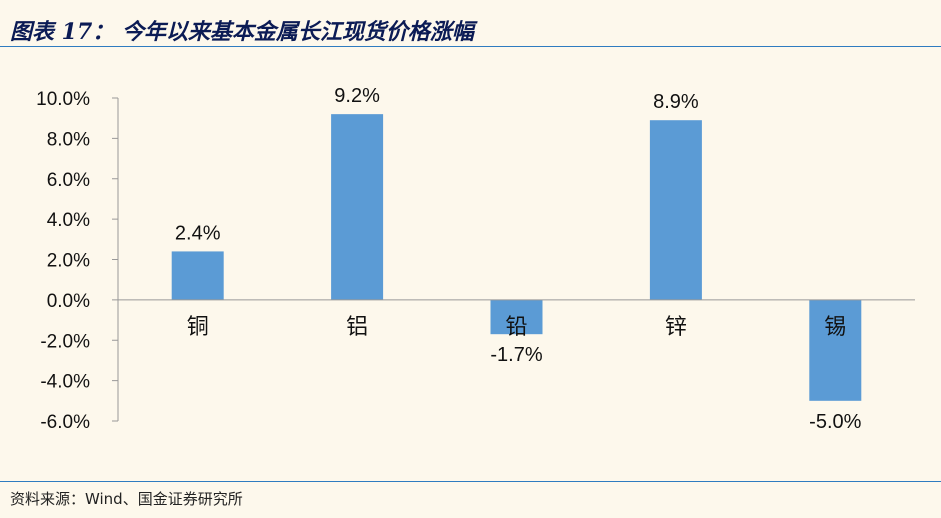 This screenshot has height=518, width=941. What do you see at coordinates (357, 96) in the screenshot?
I see `data-label: 9.2%` at bounding box center [357, 96].